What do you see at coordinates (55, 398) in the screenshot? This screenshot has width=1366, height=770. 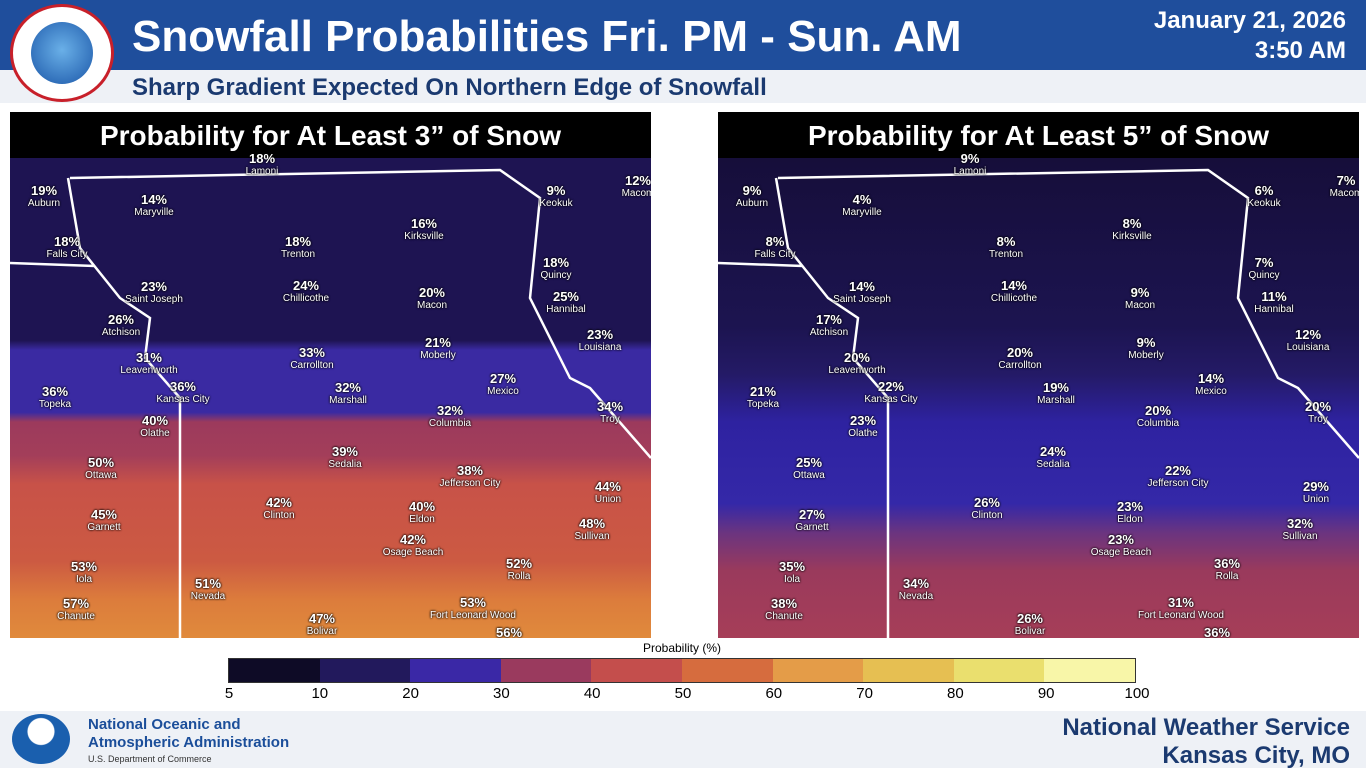 I see `city-label: 36% Topeka` at bounding box center [55, 398].